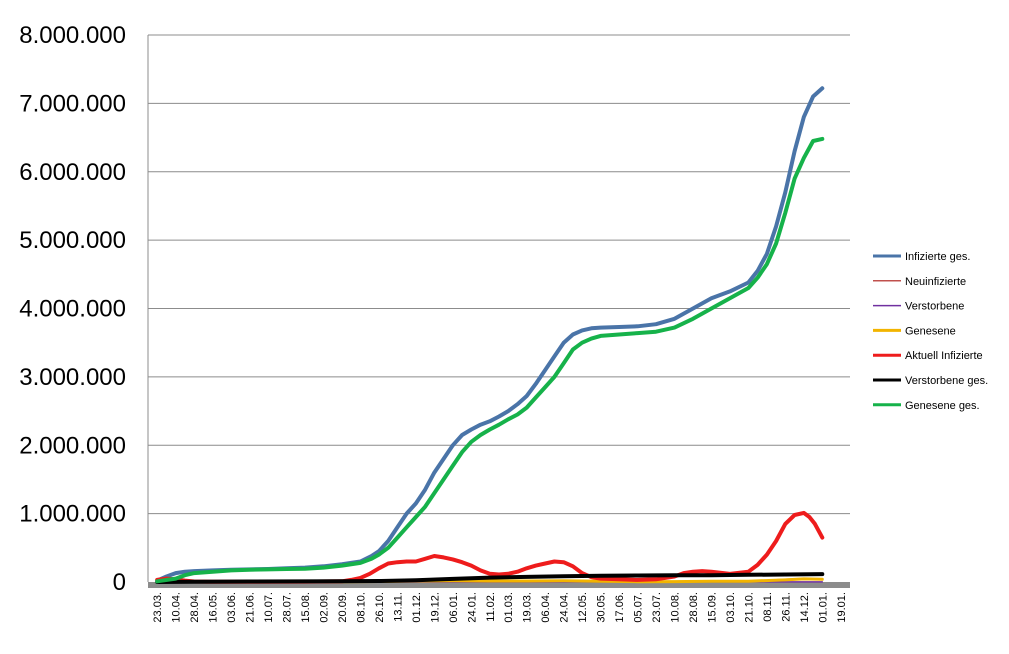  Describe the element at coordinates (620, 607) in the screenshot. I see `x-tick-label: 17.06.` at that location.